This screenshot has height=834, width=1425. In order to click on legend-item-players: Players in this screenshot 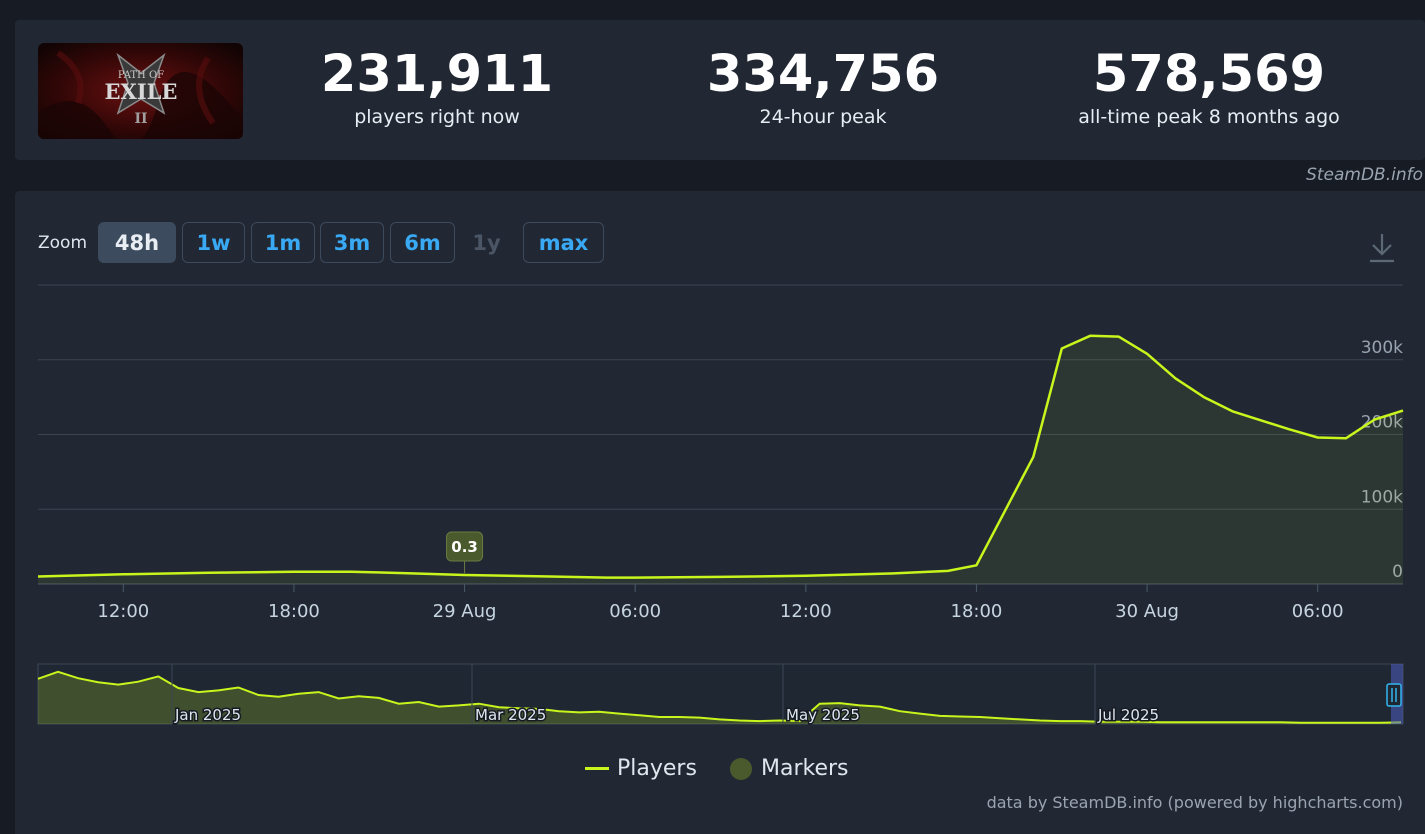, I will do `click(641, 768)`.